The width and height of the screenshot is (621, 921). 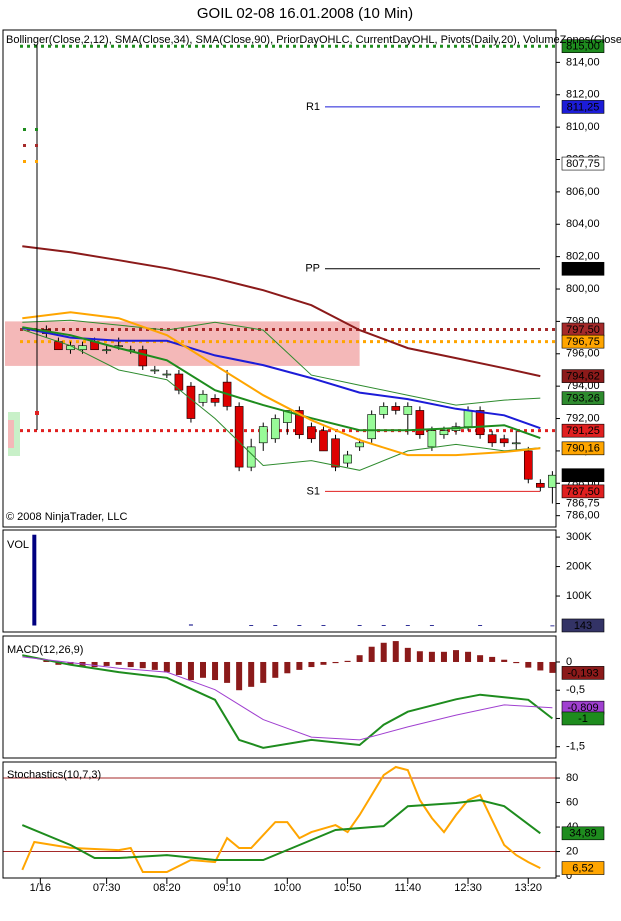 I want to click on price-badge-label: 811,25, so click(x=583, y=107).